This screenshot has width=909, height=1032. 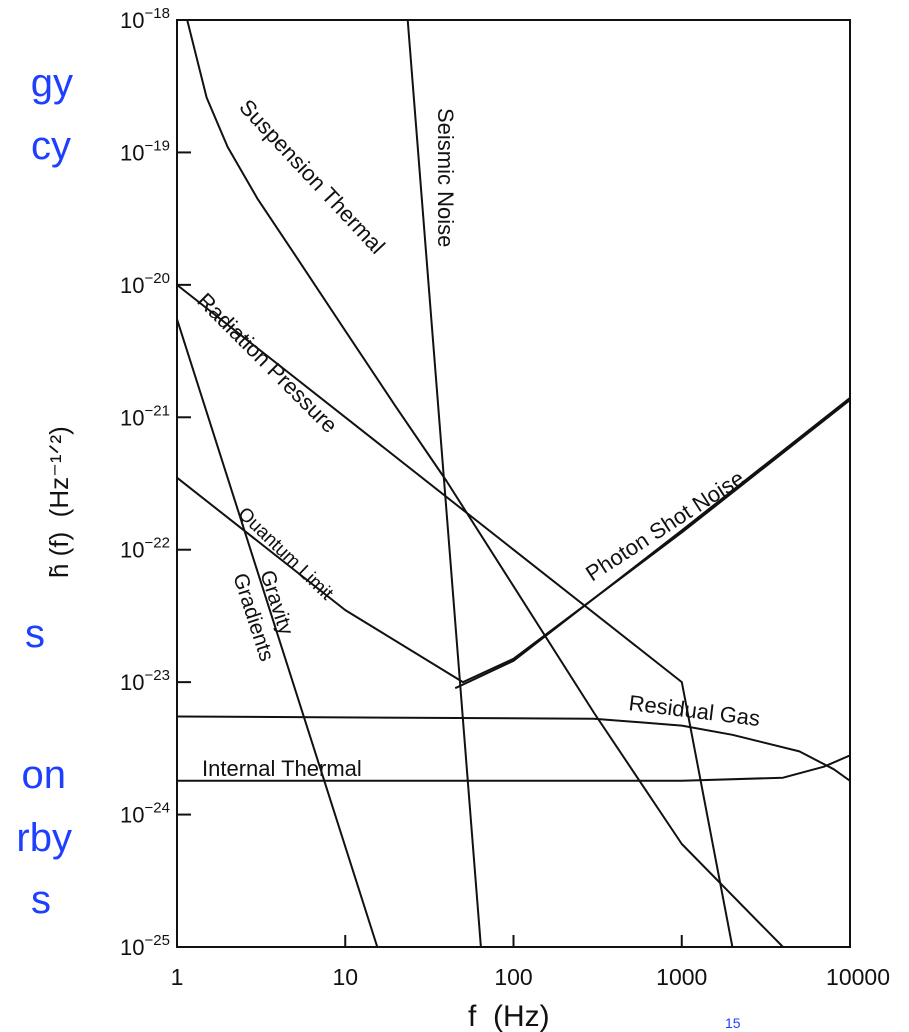 I want to click on slide-text-fragment: on, so click(x=44, y=775).